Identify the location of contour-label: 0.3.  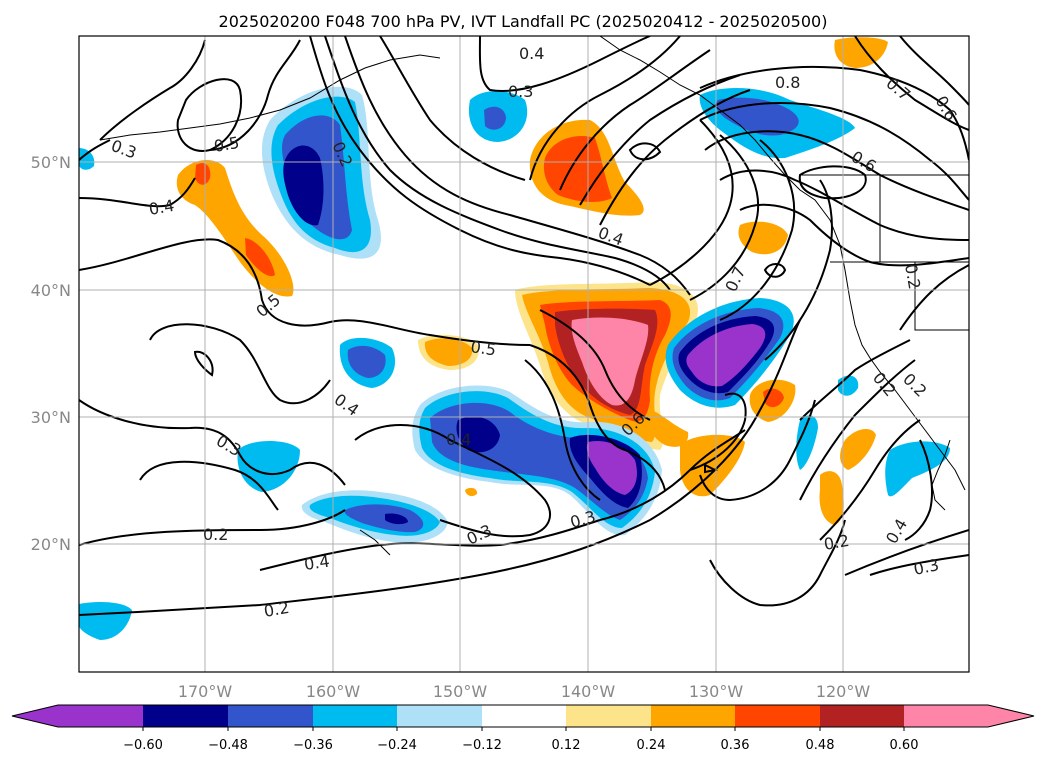
(926, 567).